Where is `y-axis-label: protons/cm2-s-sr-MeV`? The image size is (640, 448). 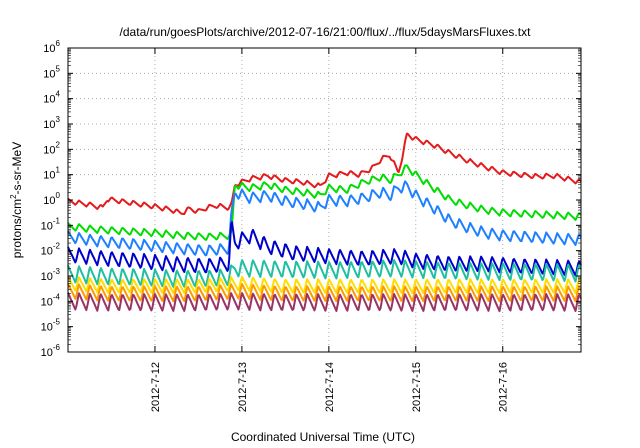
y-axis-label: protons/cm2-s-sr-MeV is located at coordinates (16, 200).